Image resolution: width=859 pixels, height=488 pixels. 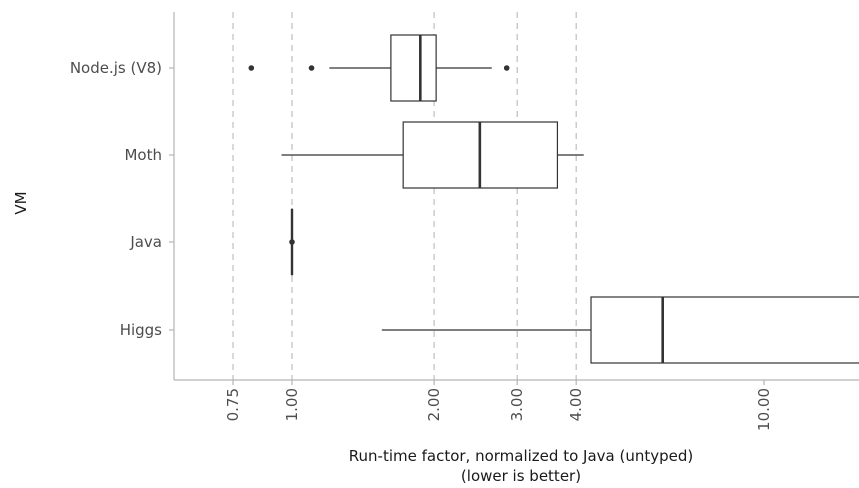 What do you see at coordinates (292, 404) in the screenshot?
I see `x-tick-label-1: 1.00` at bounding box center [292, 404].